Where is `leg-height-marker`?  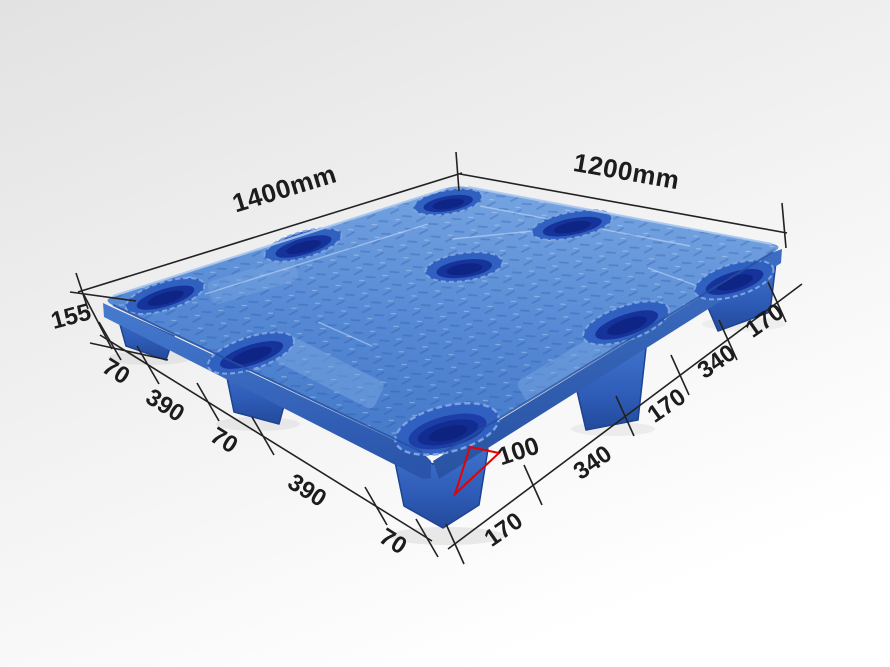
leg-height-marker is located at coordinates (477, 471).